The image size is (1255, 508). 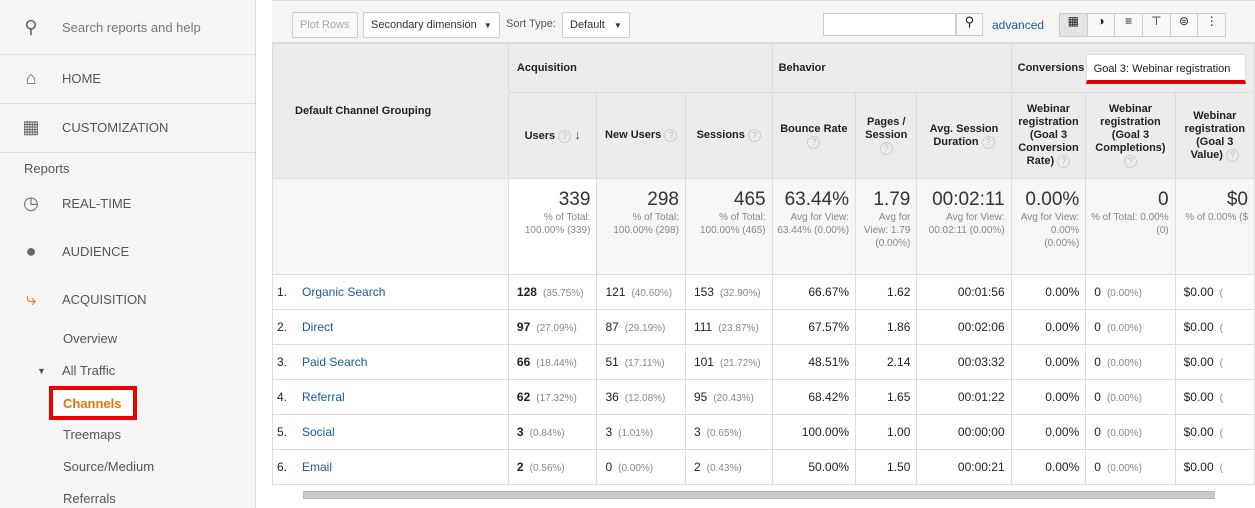 I want to click on secondary-dimension-dropdown: Secondary dimension ▼, so click(x=431, y=25).